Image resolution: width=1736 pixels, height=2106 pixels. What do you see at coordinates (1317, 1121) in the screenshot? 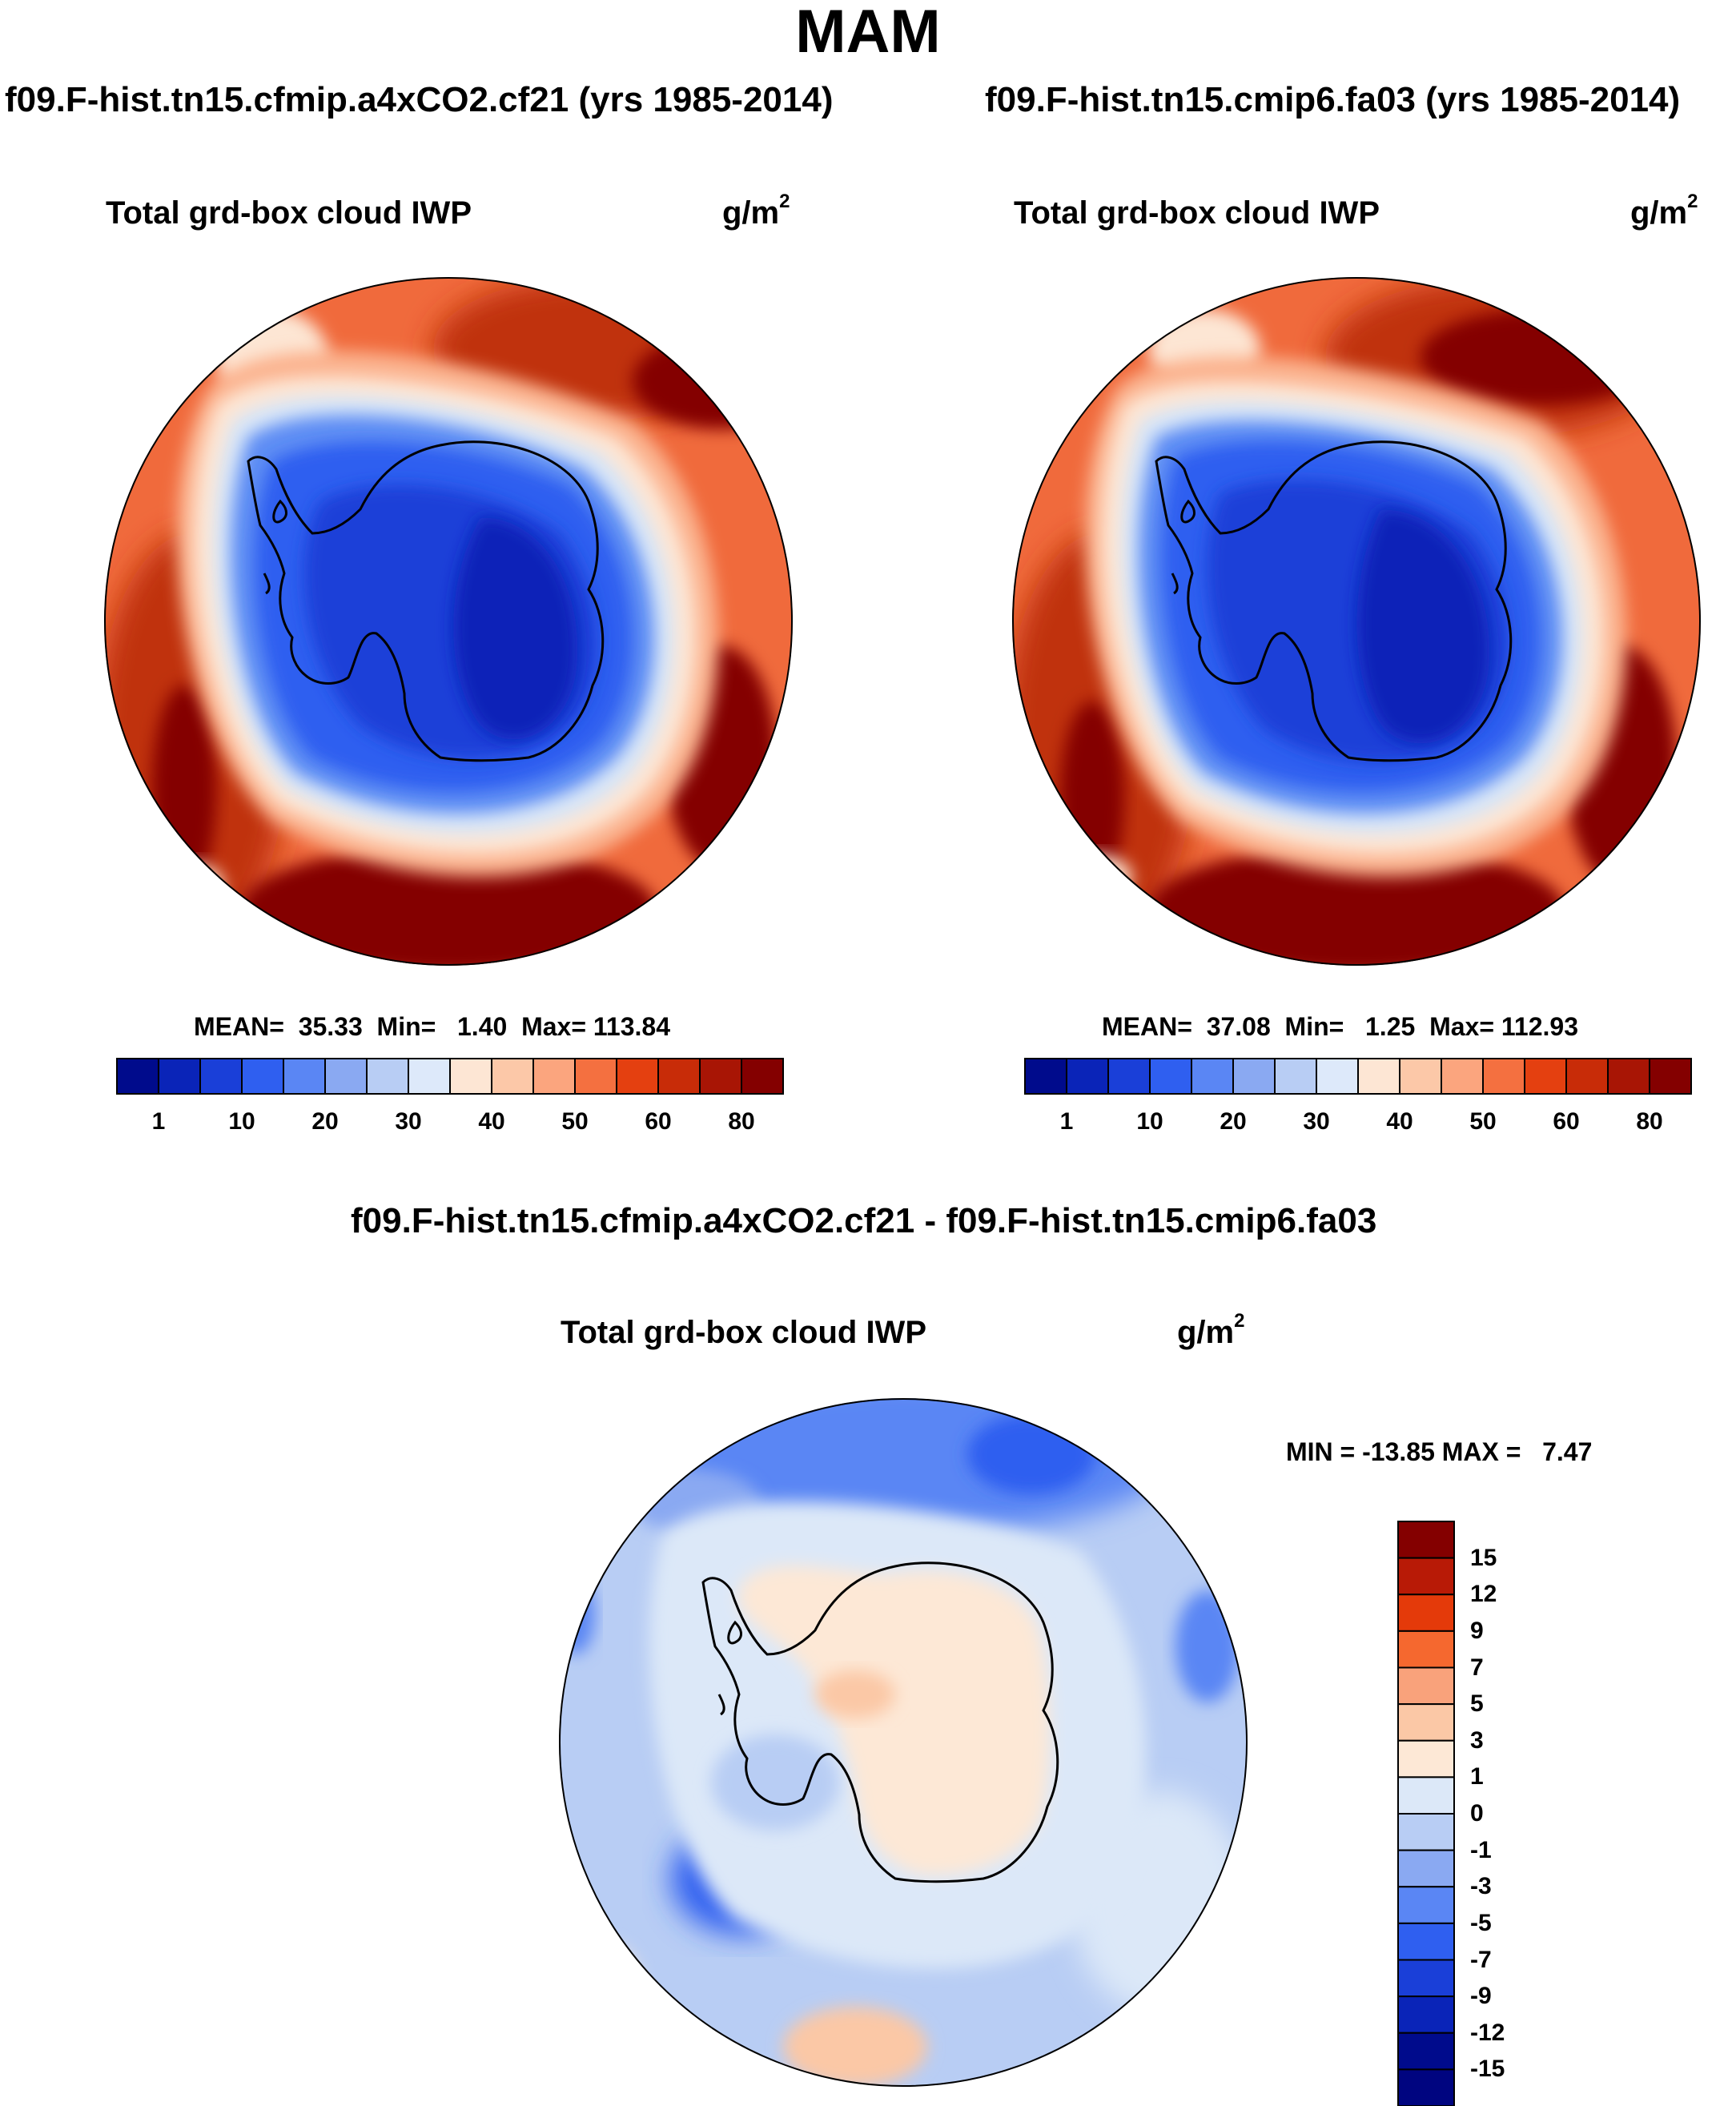
I see `panel-2-colorbar-tick-label: 30` at bounding box center [1317, 1121].